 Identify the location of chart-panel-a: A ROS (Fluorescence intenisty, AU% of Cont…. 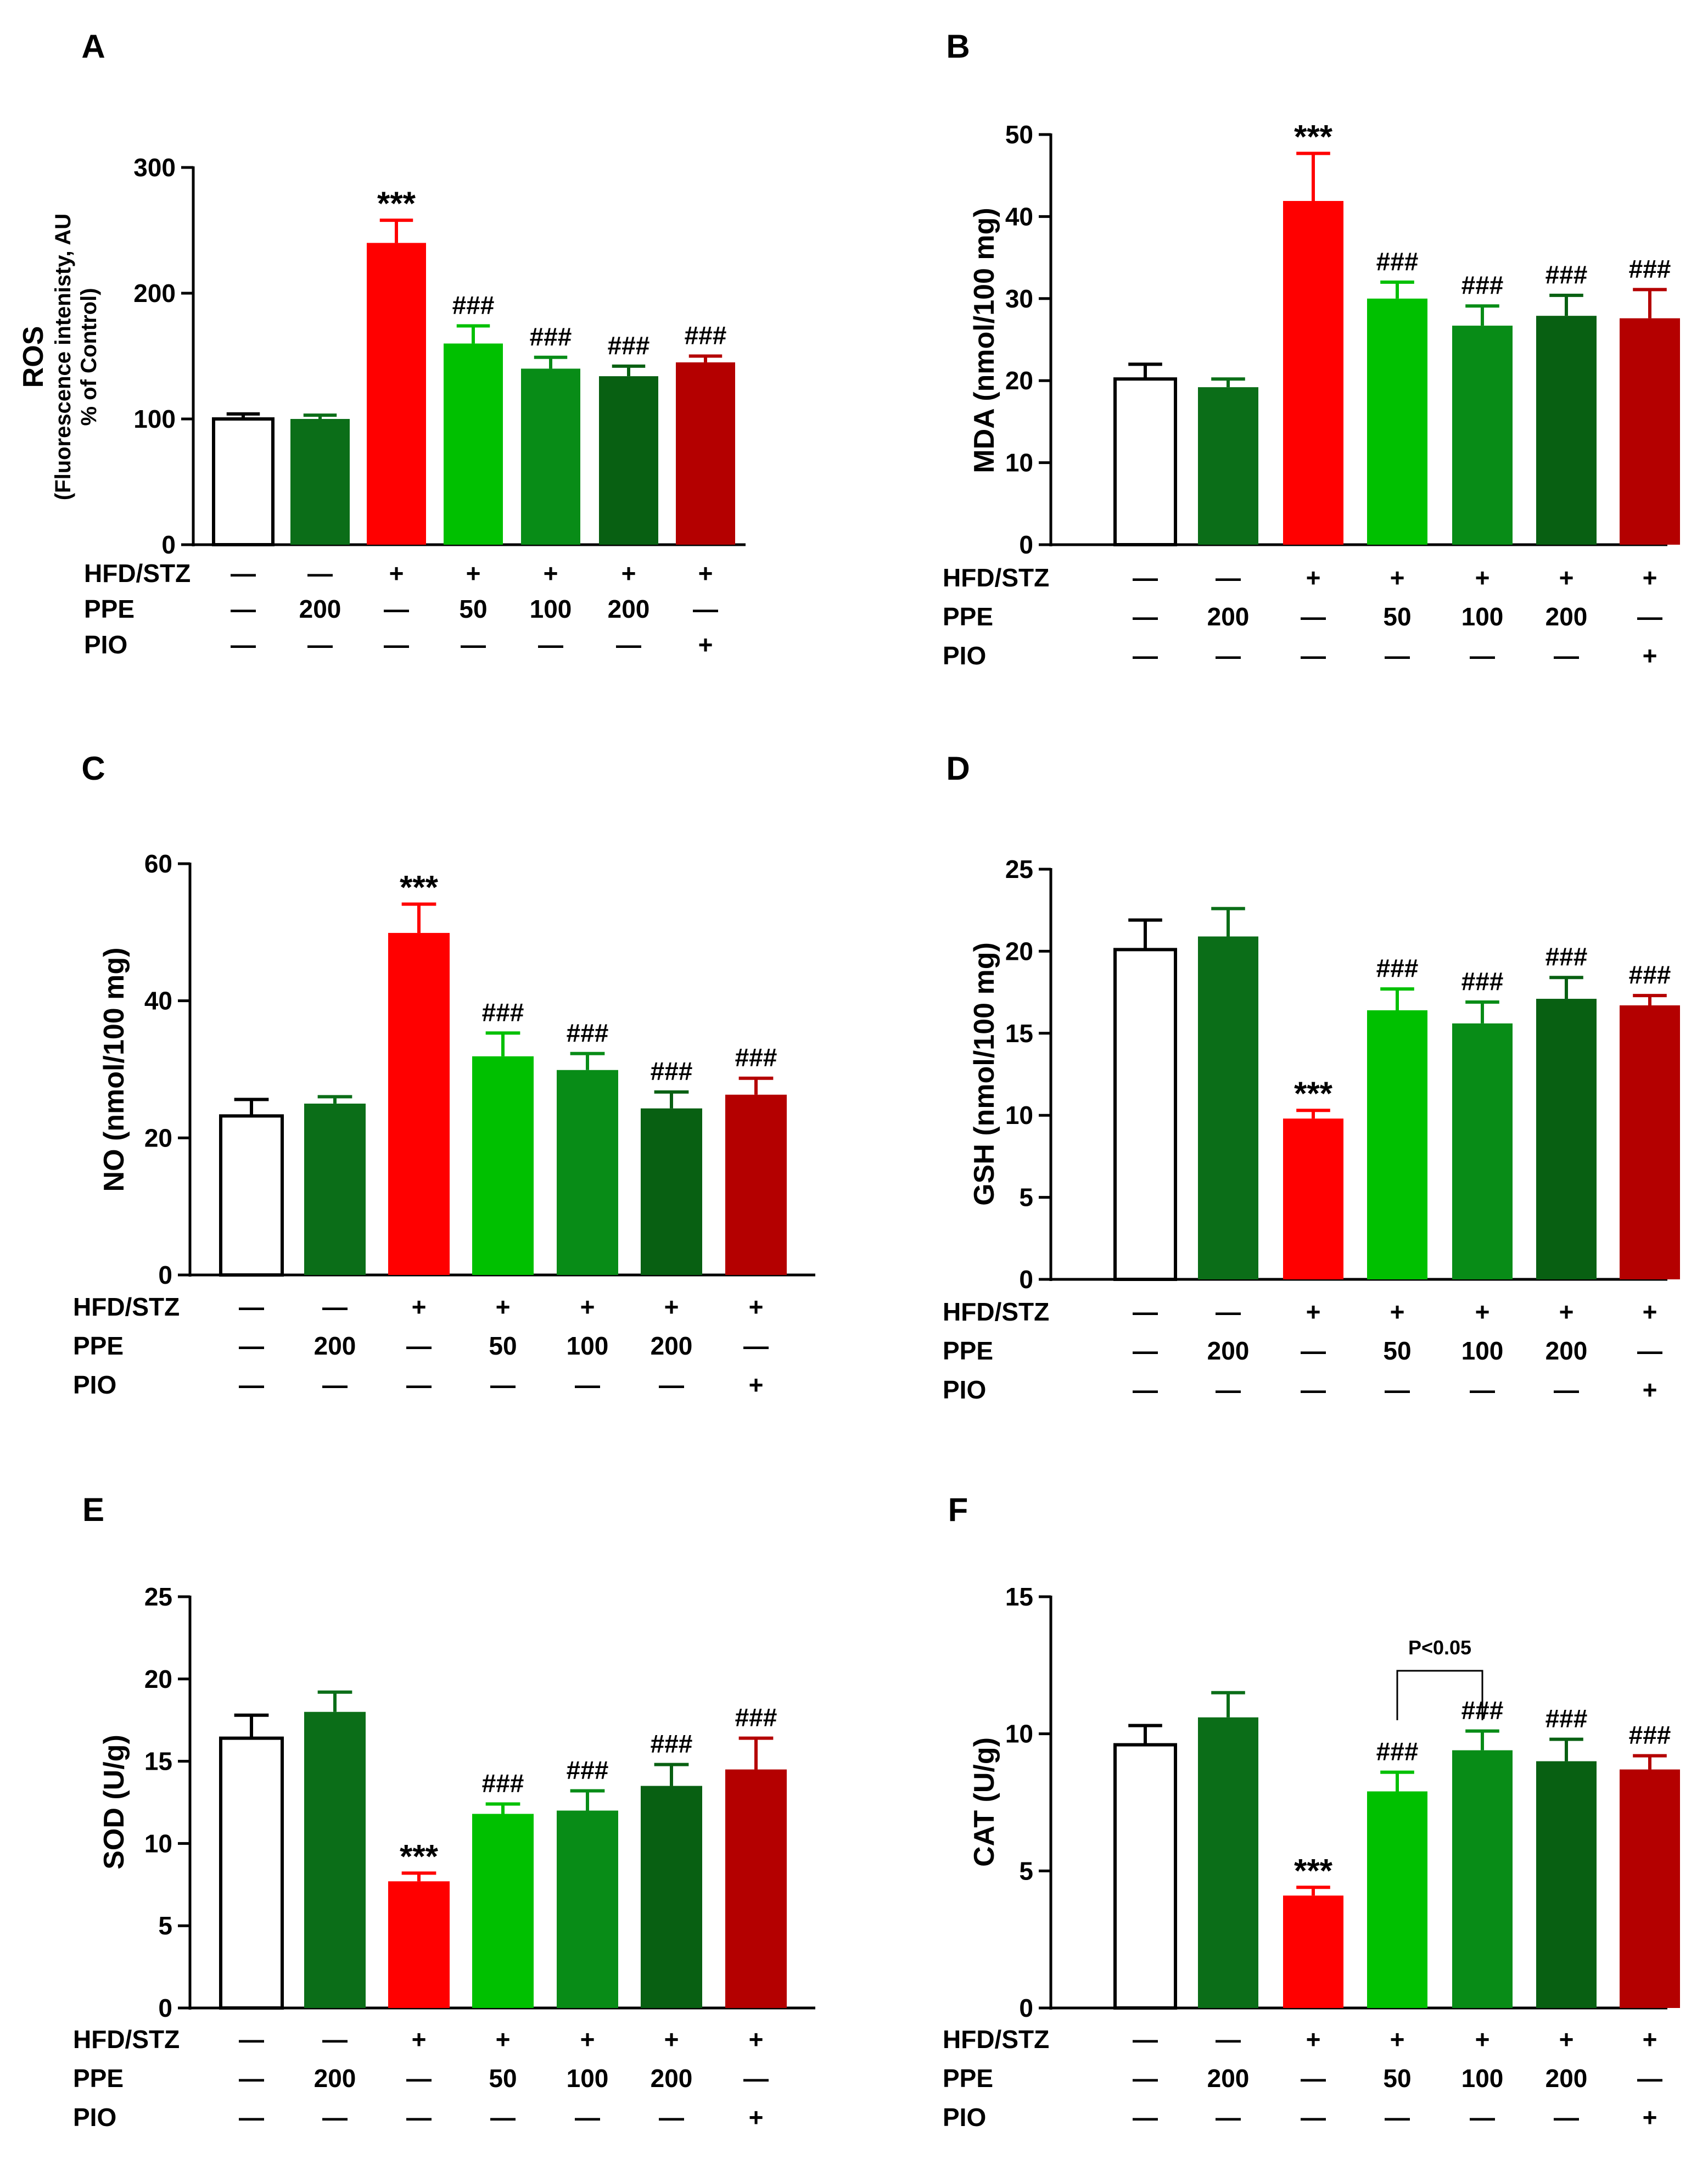
(382, 343).